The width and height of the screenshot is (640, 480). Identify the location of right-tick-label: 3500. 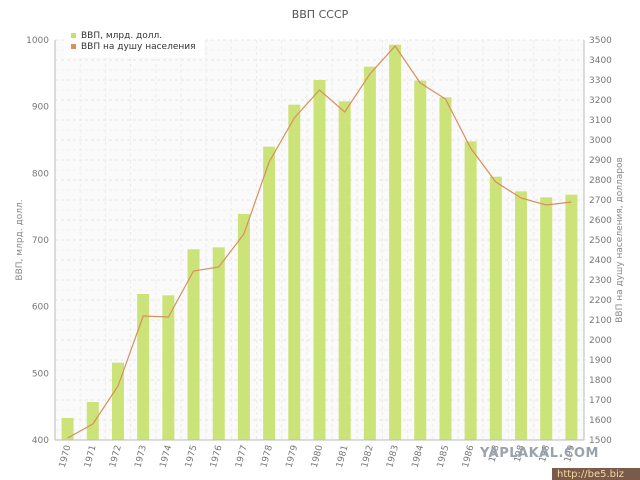
(600, 41).